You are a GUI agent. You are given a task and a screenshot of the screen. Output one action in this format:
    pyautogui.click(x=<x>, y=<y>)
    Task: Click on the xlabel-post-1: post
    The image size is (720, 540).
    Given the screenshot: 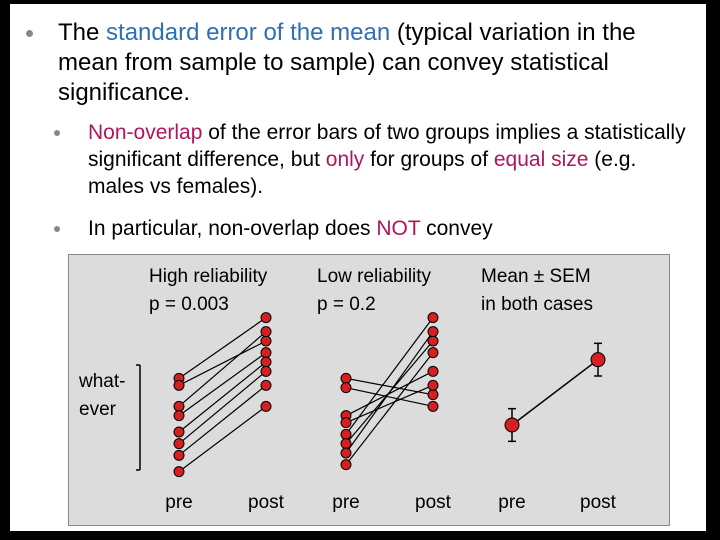 What is the action you would take?
    pyautogui.click(x=266, y=502)
    